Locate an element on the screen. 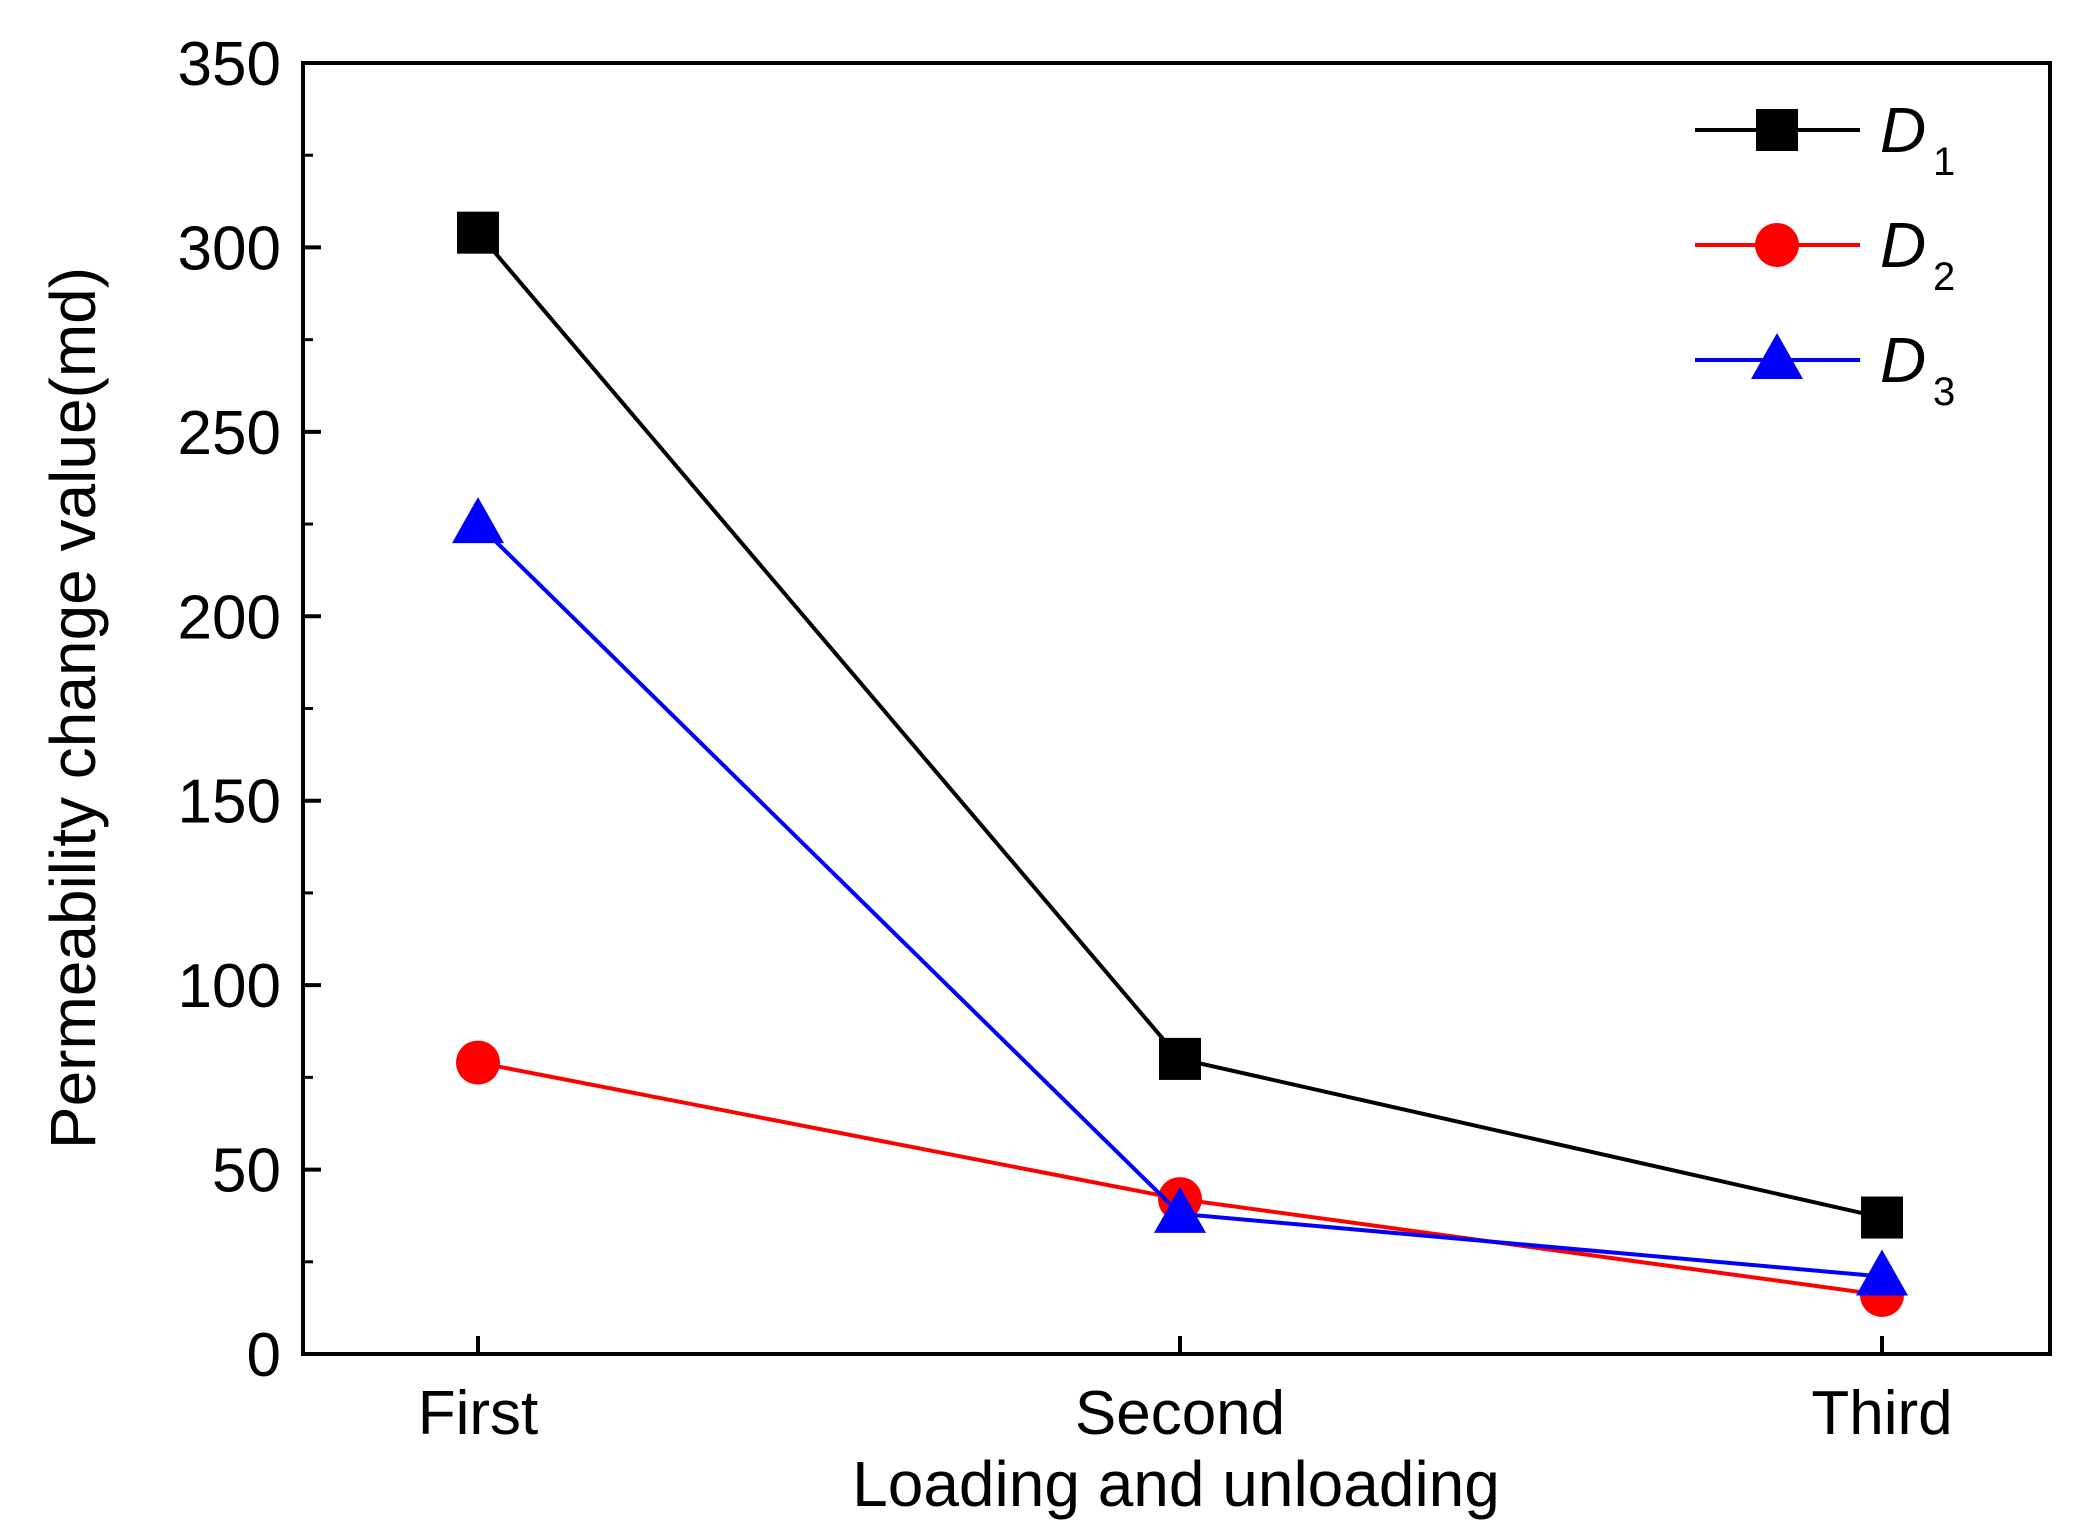 Image resolution: width=2086 pixels, height=1536 pixels. y-tick-label: 0 is located at coordinates (264, 1355).